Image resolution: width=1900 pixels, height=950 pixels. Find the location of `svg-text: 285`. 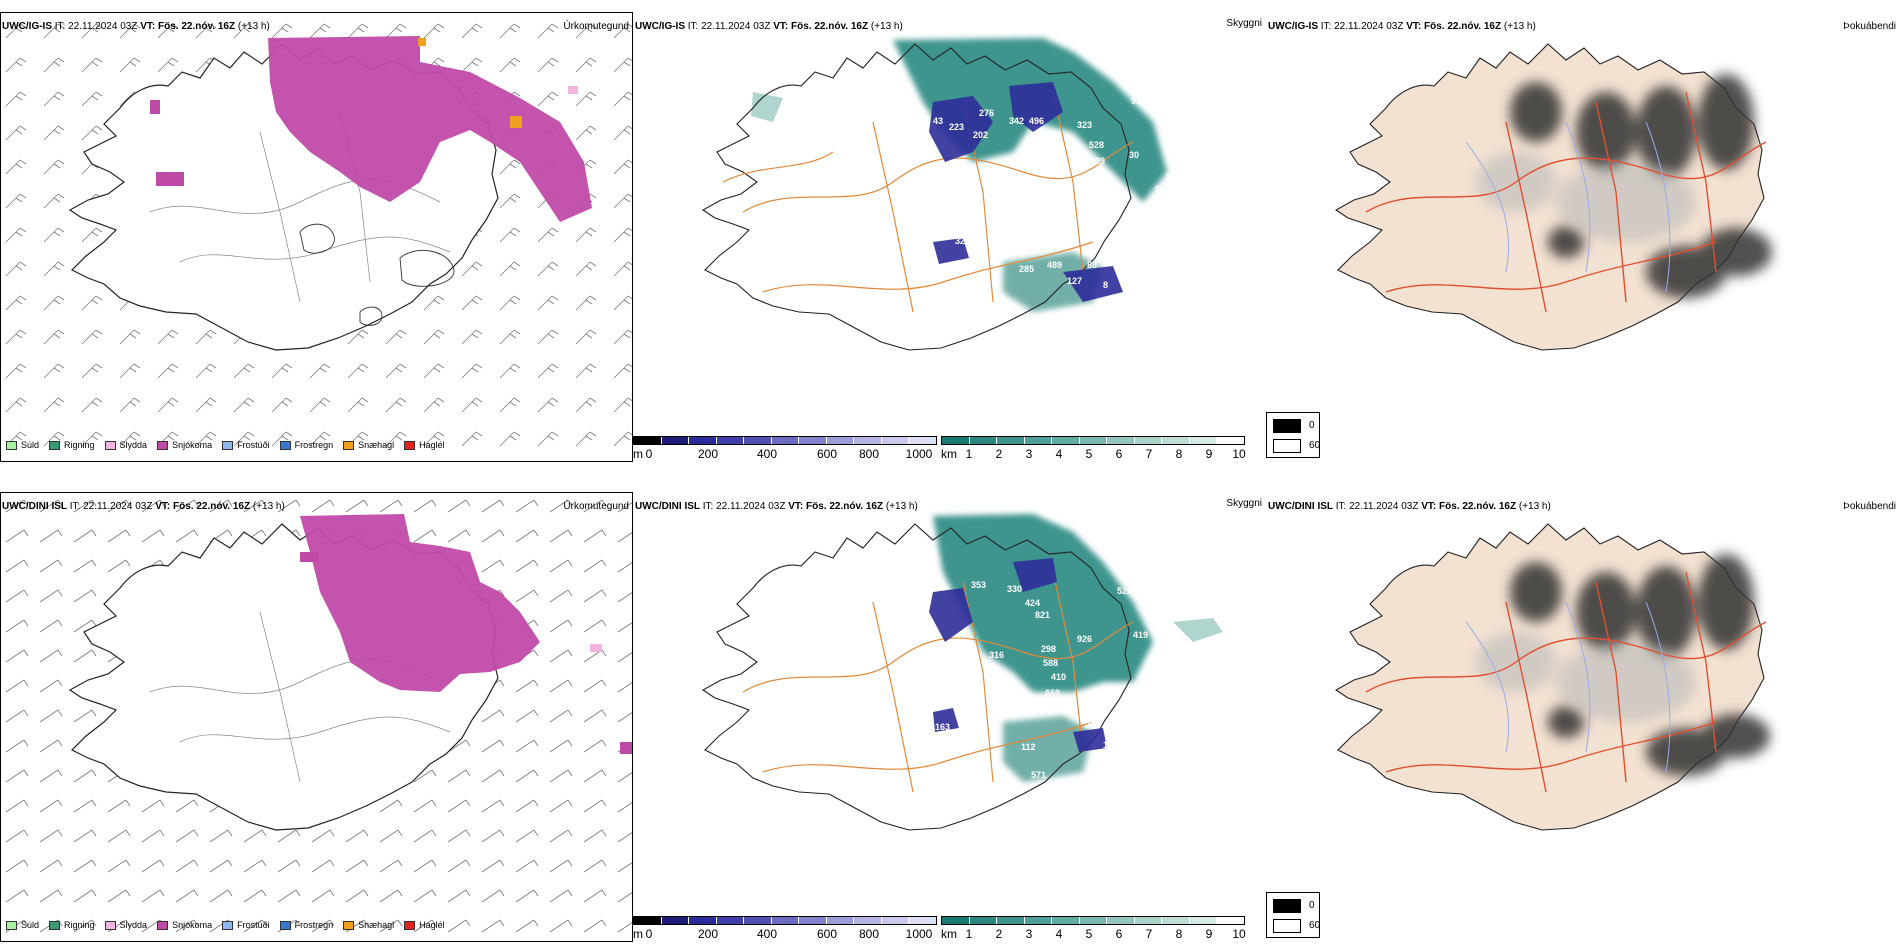

svg-text: 285 is located at coordinates (1026, 269).